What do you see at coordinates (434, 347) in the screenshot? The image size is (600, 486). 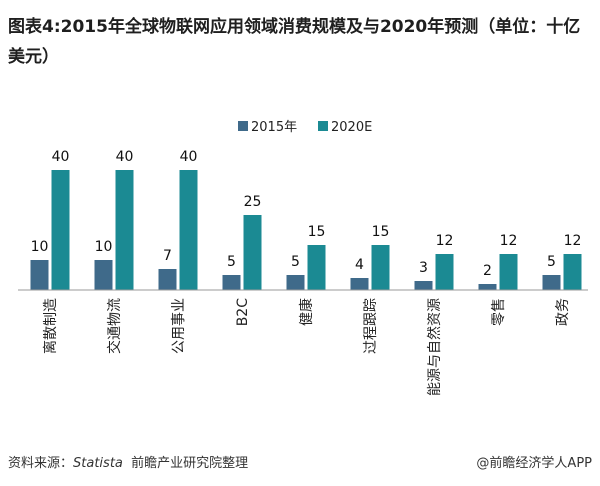 I see `category-label: 能源与自然资源` at bounding box center [434, 347].